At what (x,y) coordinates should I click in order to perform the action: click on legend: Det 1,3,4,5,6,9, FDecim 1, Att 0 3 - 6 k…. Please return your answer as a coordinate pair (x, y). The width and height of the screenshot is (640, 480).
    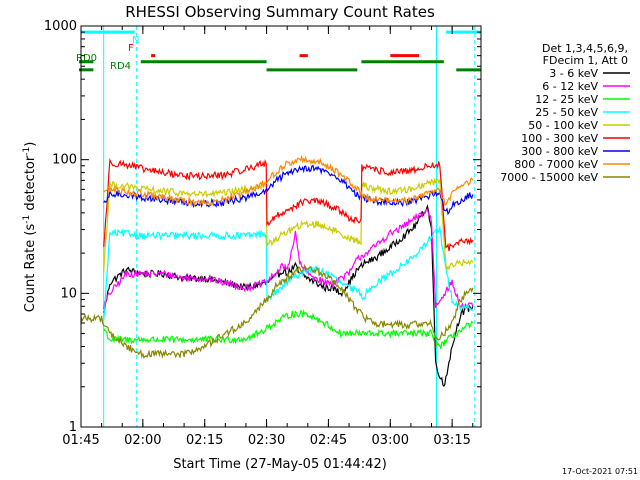
    Looking at the image, I should click on (565, 113).